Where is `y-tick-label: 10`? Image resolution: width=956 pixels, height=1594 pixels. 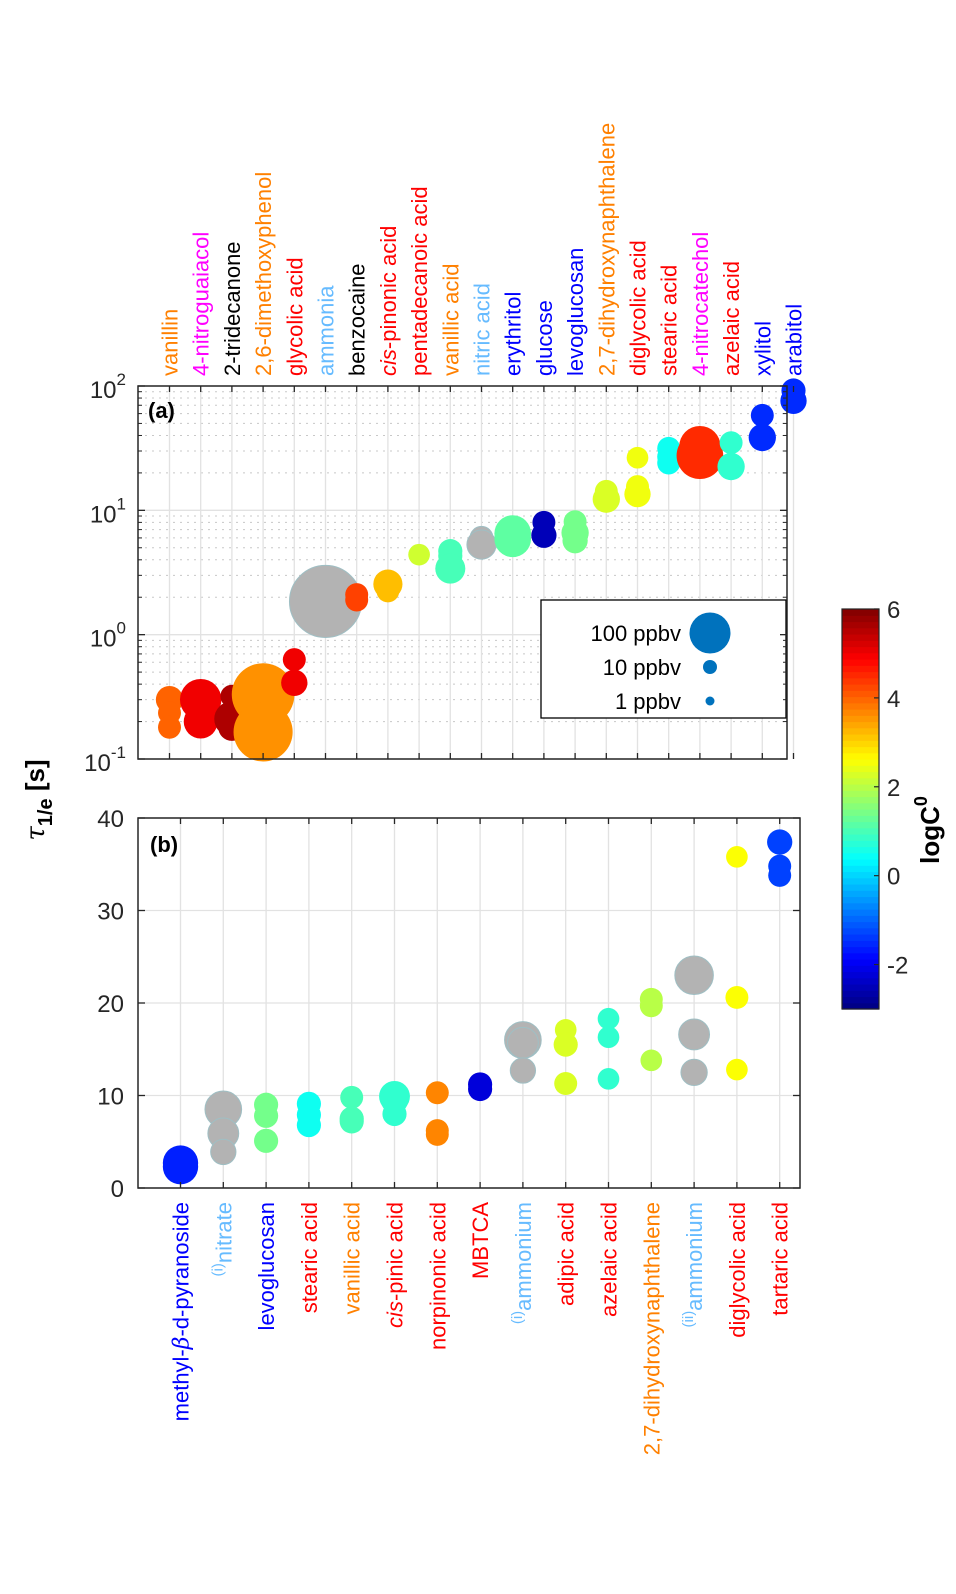 y-tick-label: 10 is located at coordinates (110, 1097).